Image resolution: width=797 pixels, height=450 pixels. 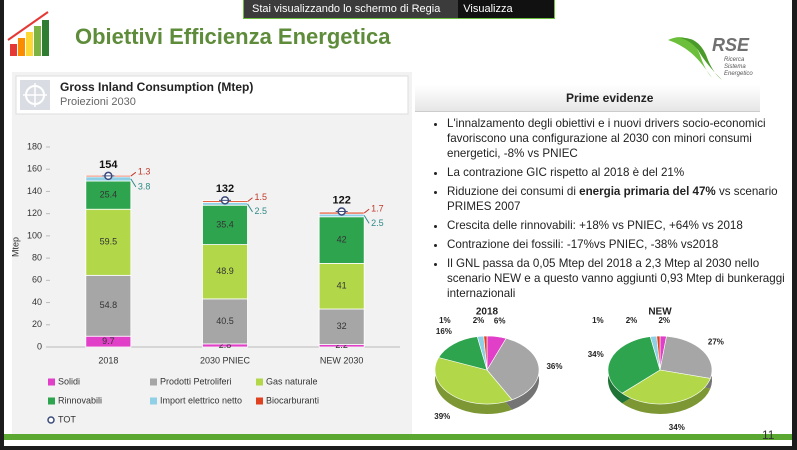 I want to click on y-tick-label: 20, so click(x=37, y=324).